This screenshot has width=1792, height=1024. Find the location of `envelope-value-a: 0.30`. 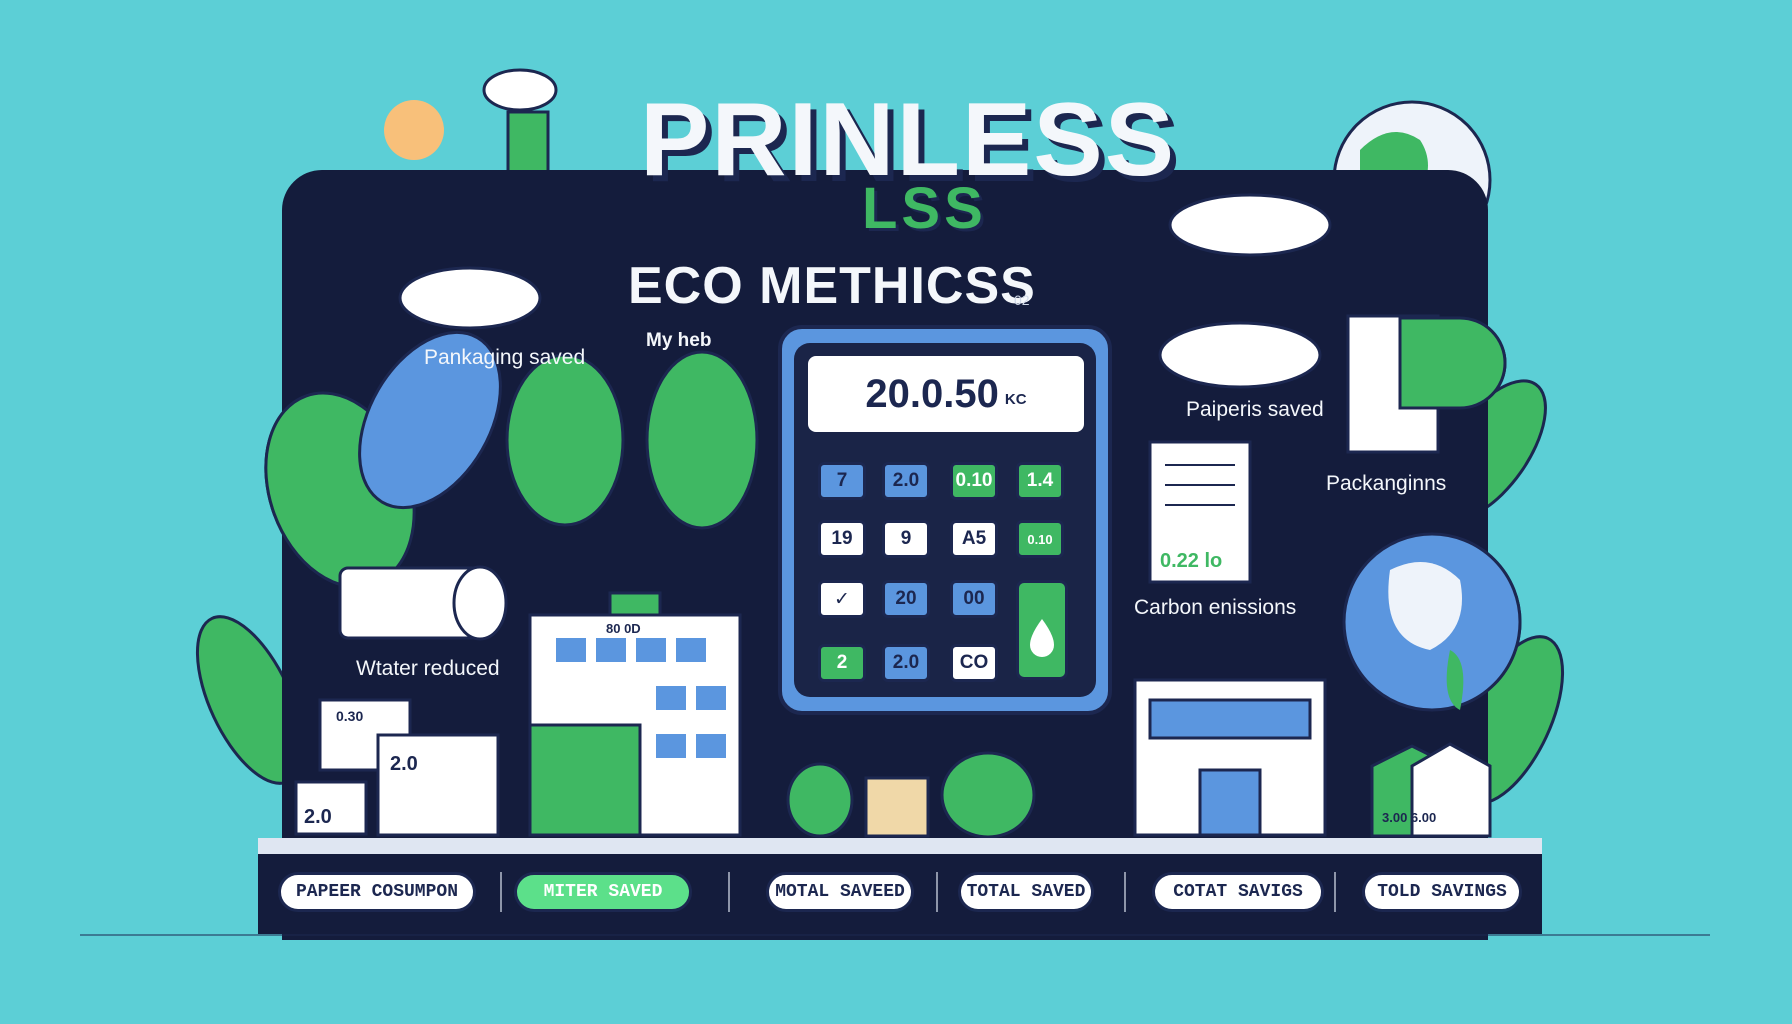

envelope-value-a: 0.30 is located at coordinates (350, 716).